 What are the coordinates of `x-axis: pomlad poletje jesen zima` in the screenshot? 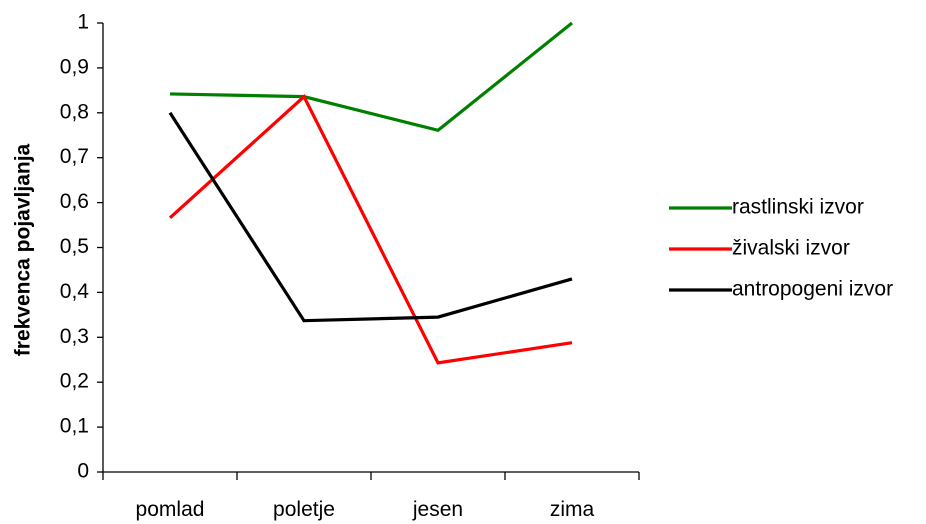 It's located at (371, 496).